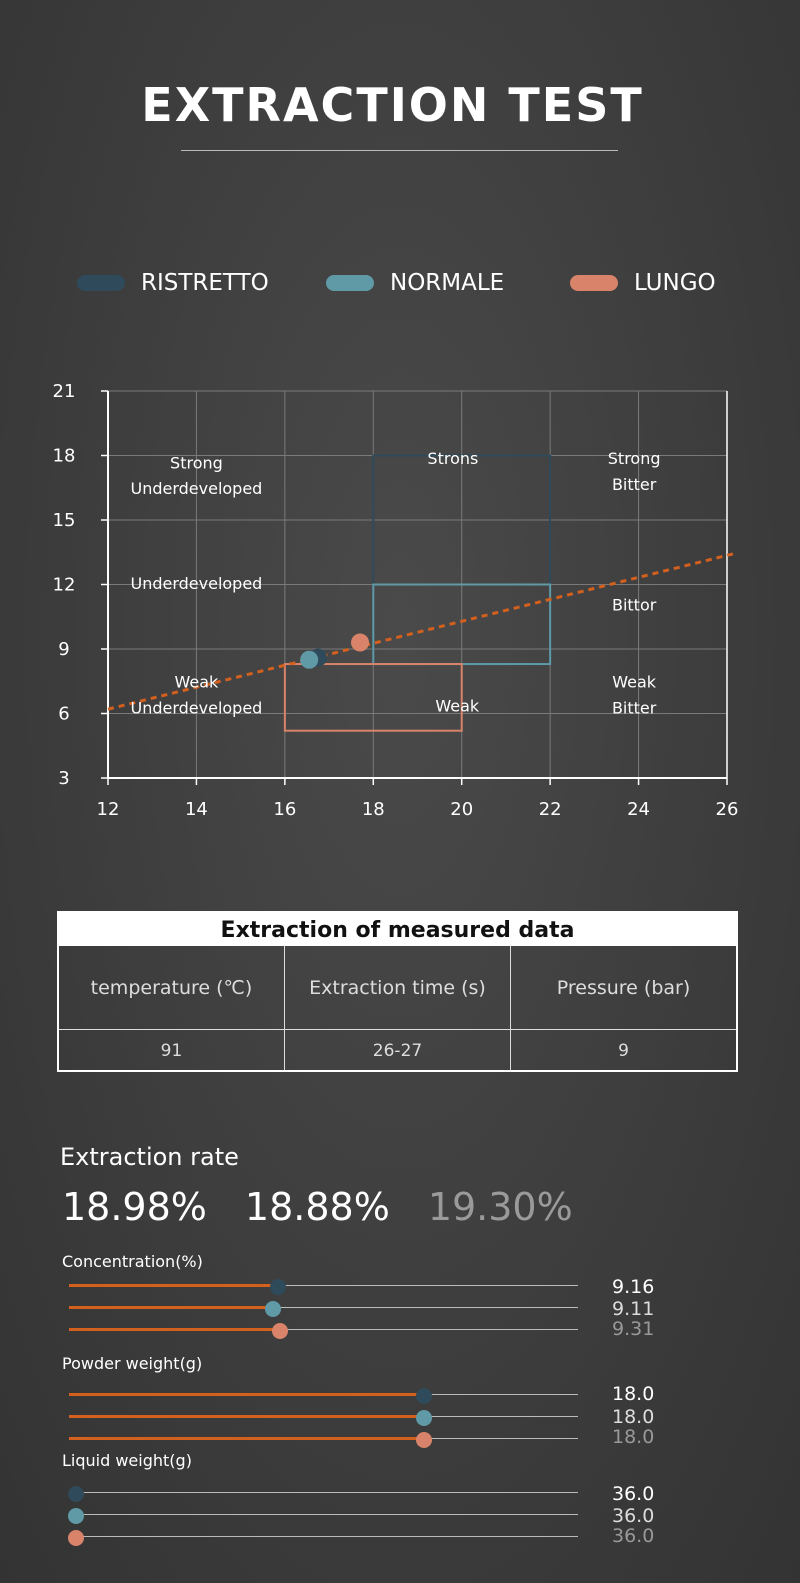 Image resolution: width=800 pixels, height=1583 pixels. What do you see at coordinates (727, 809) in the screenshot?
I see `x-tick-label: 26` at bounding box center [727, 809].